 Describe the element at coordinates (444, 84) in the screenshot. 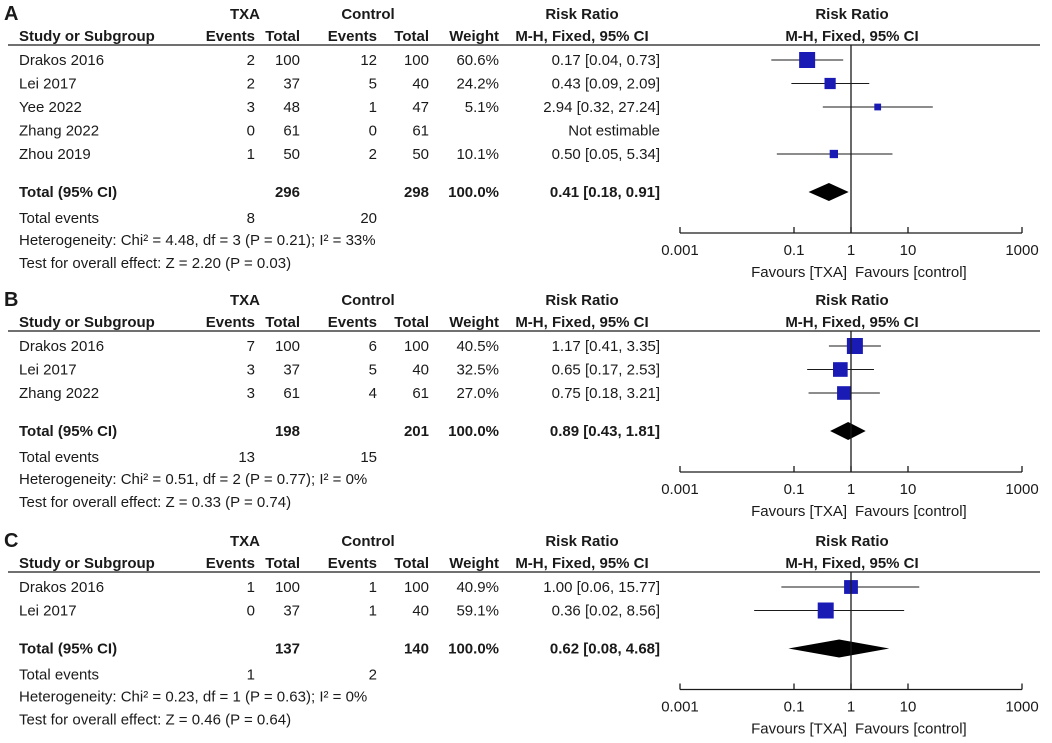

I see `study-row: Lei 2017 2 37 5 40 24.2% 0.43 [0.09, 2.09]` at that location.